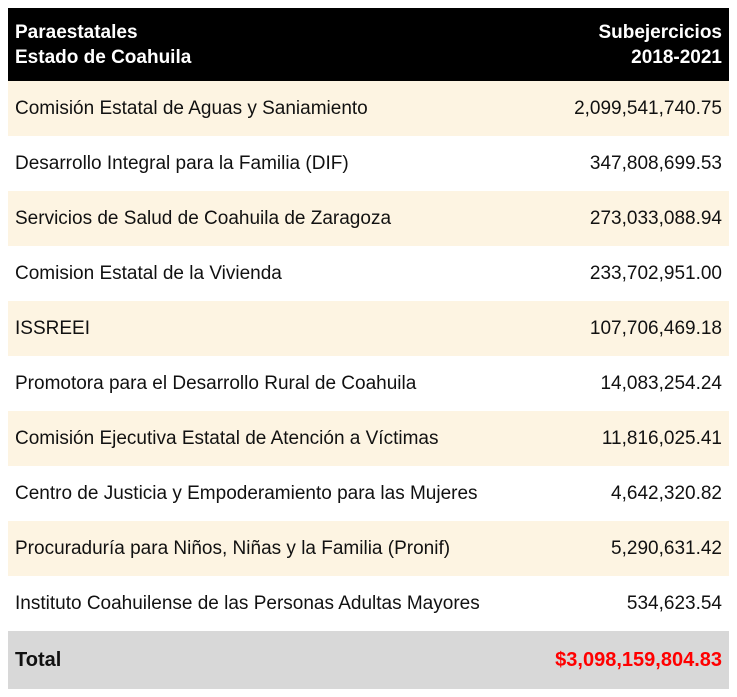  Describe the element at coordinates (368, 660) in the screenshot. I see `total-row: Total $3,098,159,804.83` at that location.